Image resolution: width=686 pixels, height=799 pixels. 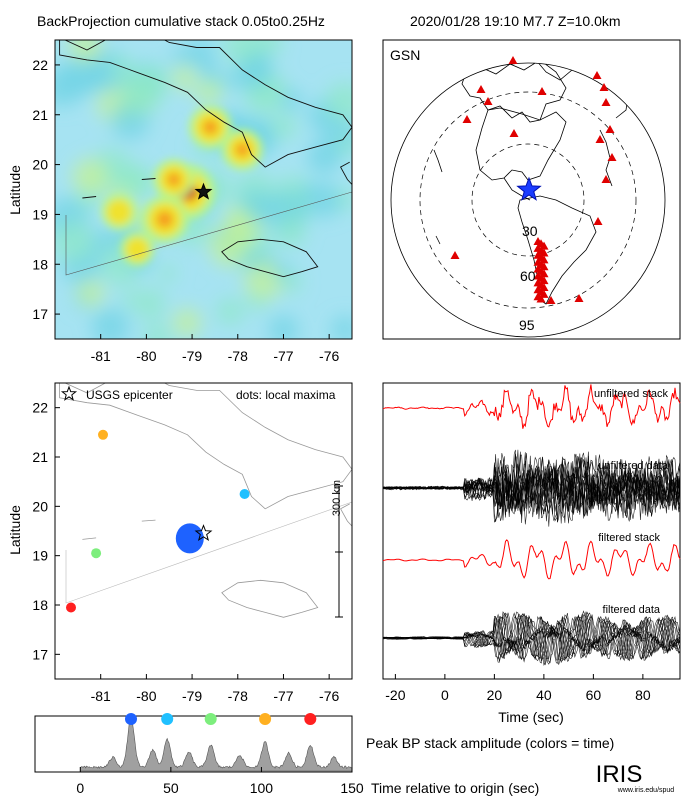 I want to click on x-tick-label: -80, so click(x=146, y=696).